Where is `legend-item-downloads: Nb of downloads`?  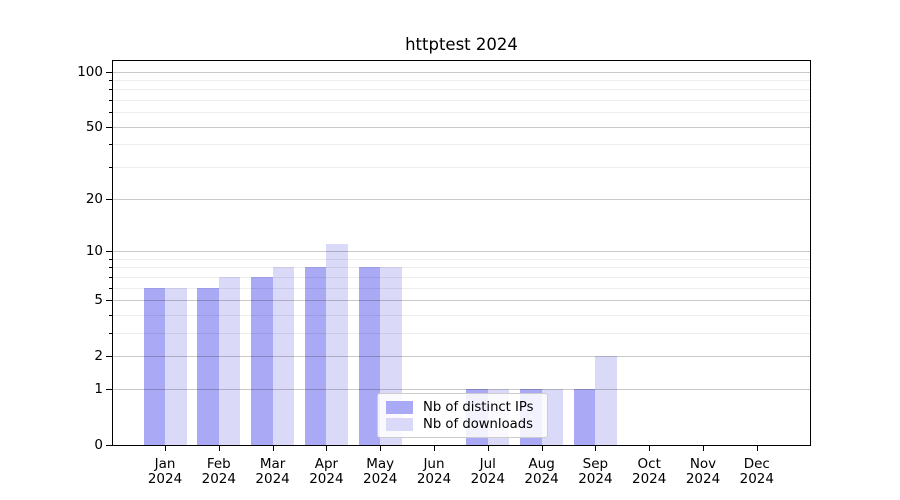
legend-item-downloads: Nb of downloads is located at coordinates (462, 424).